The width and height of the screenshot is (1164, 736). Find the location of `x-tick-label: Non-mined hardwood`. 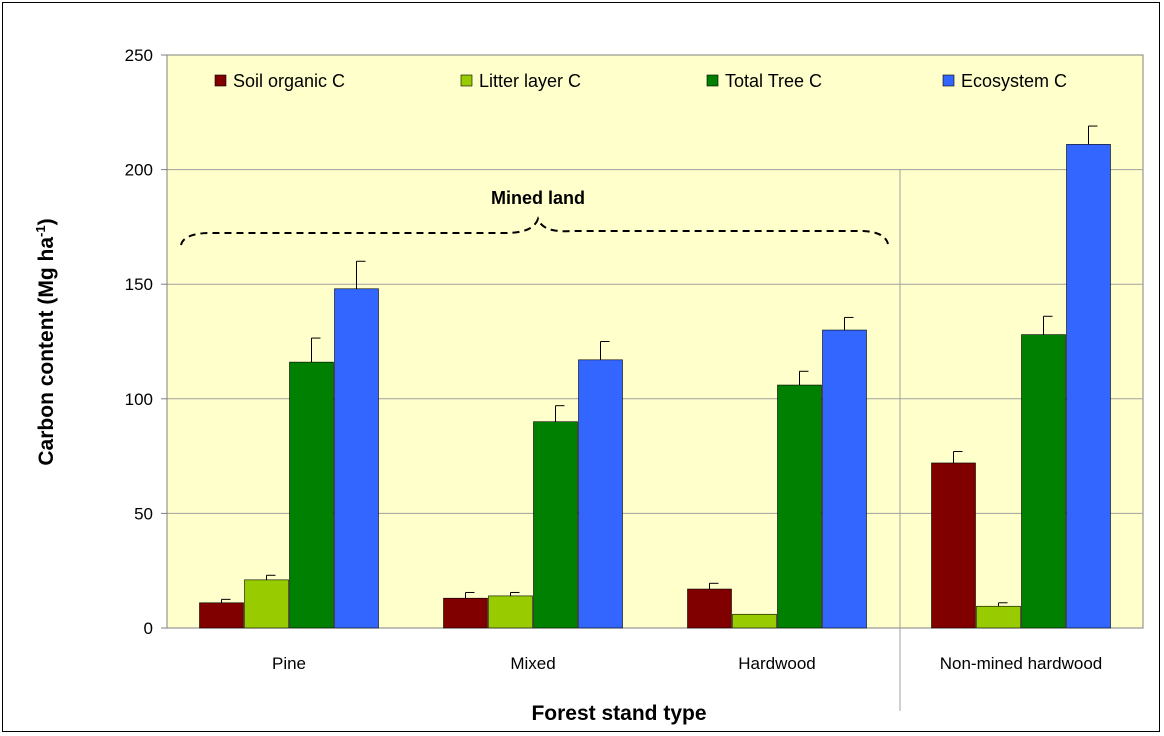

x-tick-label: Non-mined hardwood is located at coordinates (1021, 663).